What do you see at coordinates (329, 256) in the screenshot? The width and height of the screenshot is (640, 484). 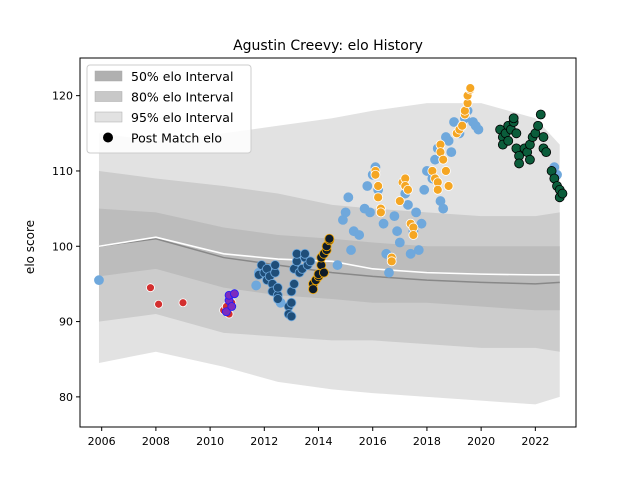 I see `mean-elo-line` at bounding box center [329, 256].